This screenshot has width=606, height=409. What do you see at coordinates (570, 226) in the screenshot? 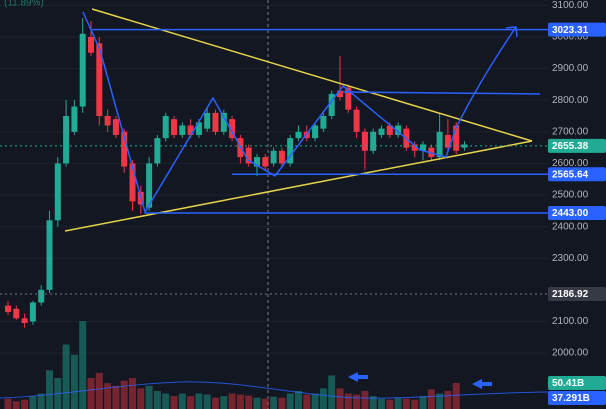
I see `y-tick-label: 2400.00` at bounding box center [570, 226].